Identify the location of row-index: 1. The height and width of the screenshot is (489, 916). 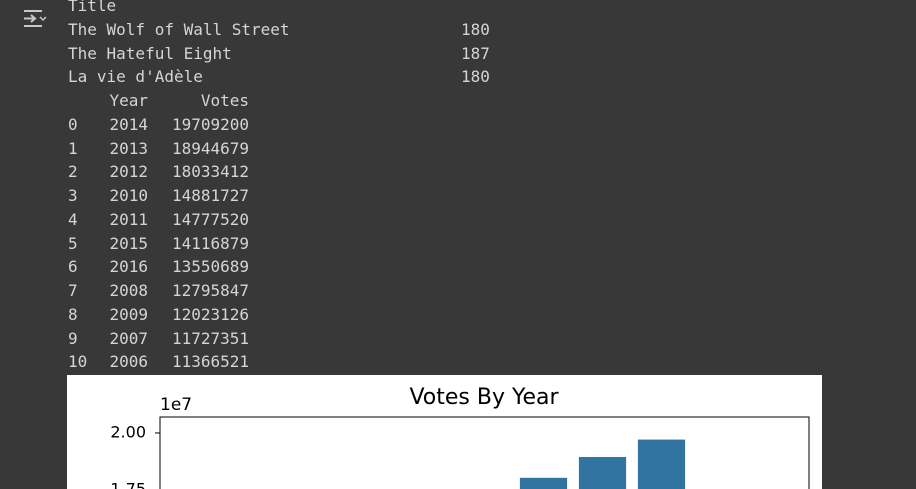
(73, 148).